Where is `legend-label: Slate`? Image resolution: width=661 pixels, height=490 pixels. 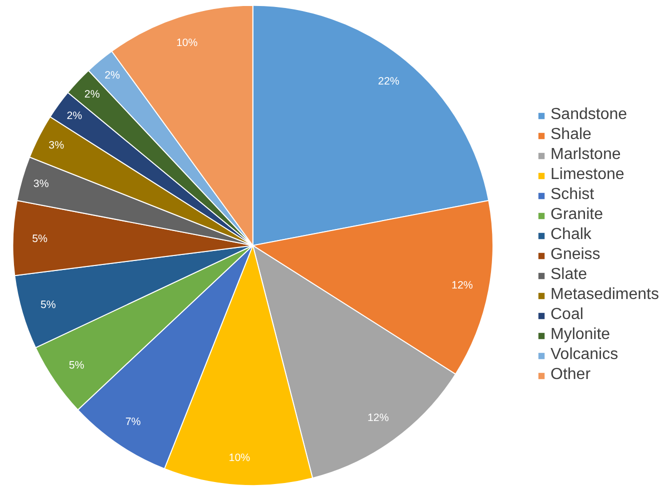
legend-label: Slate is located at coordinates (568, 275).